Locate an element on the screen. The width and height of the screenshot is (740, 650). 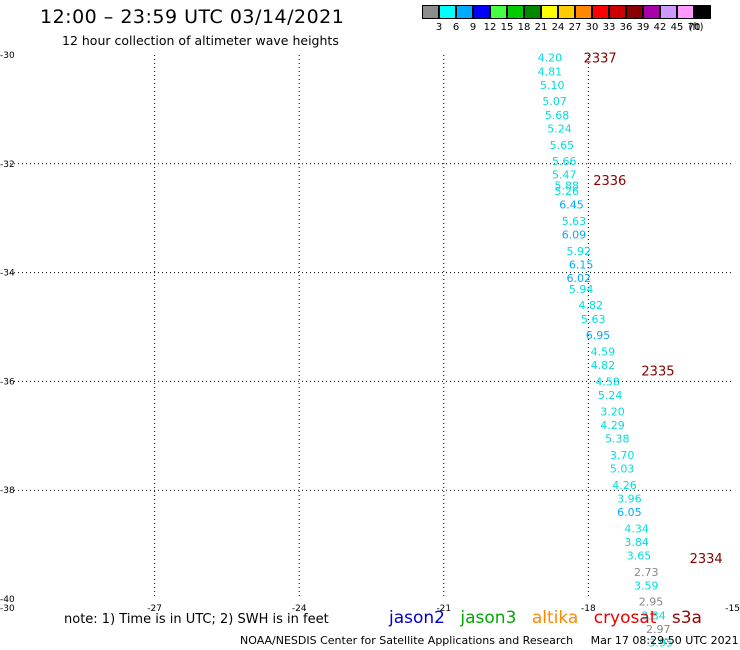
swh-value: 3.59 is located at coordinates (646, 585).